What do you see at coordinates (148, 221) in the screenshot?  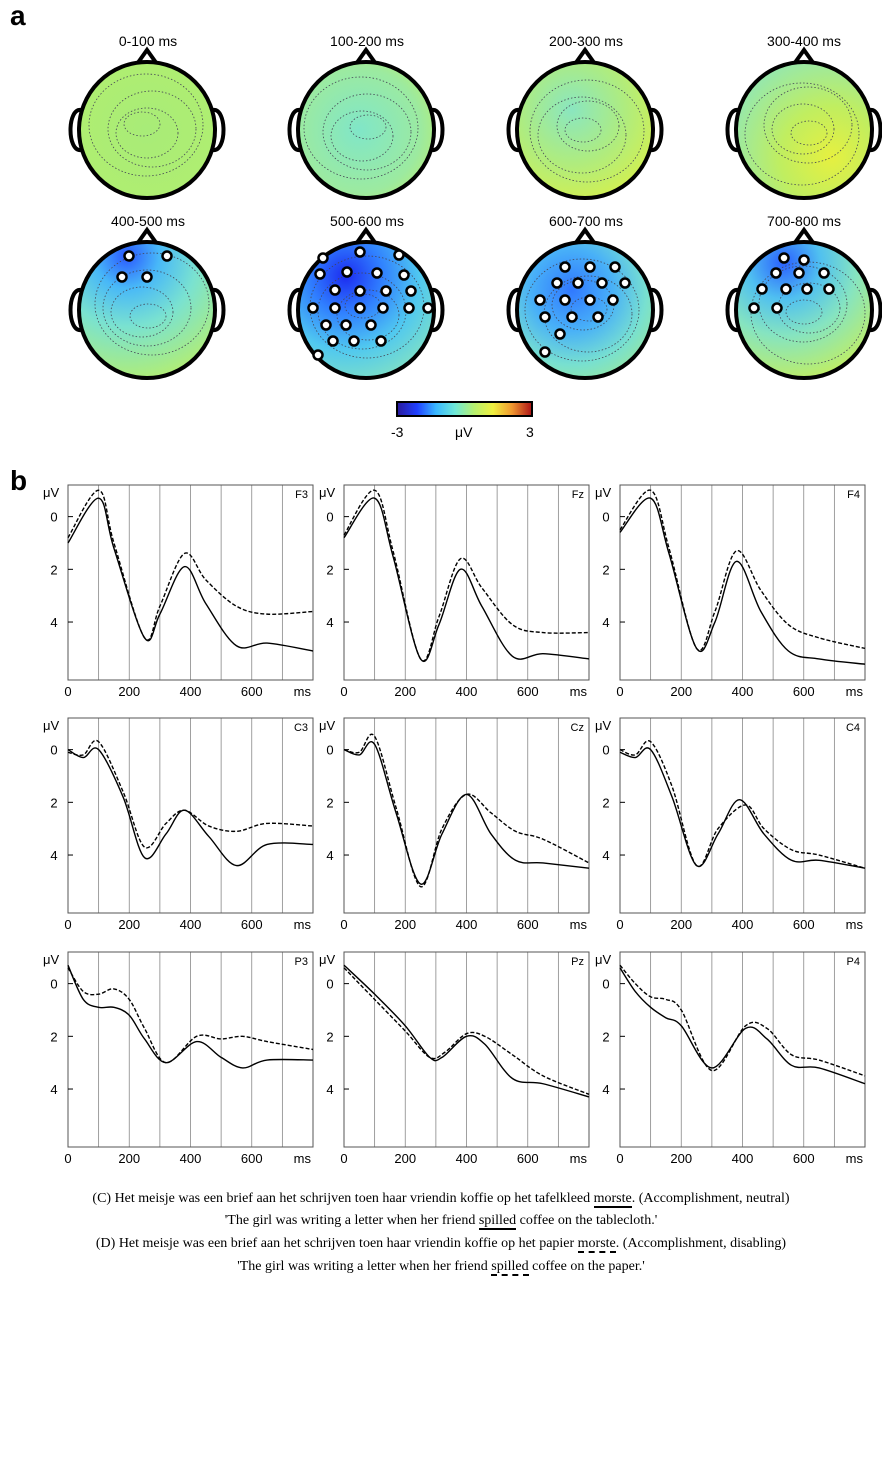 I see `topomap-title-5: 400-500 ms` at bounding box center [148, 221].